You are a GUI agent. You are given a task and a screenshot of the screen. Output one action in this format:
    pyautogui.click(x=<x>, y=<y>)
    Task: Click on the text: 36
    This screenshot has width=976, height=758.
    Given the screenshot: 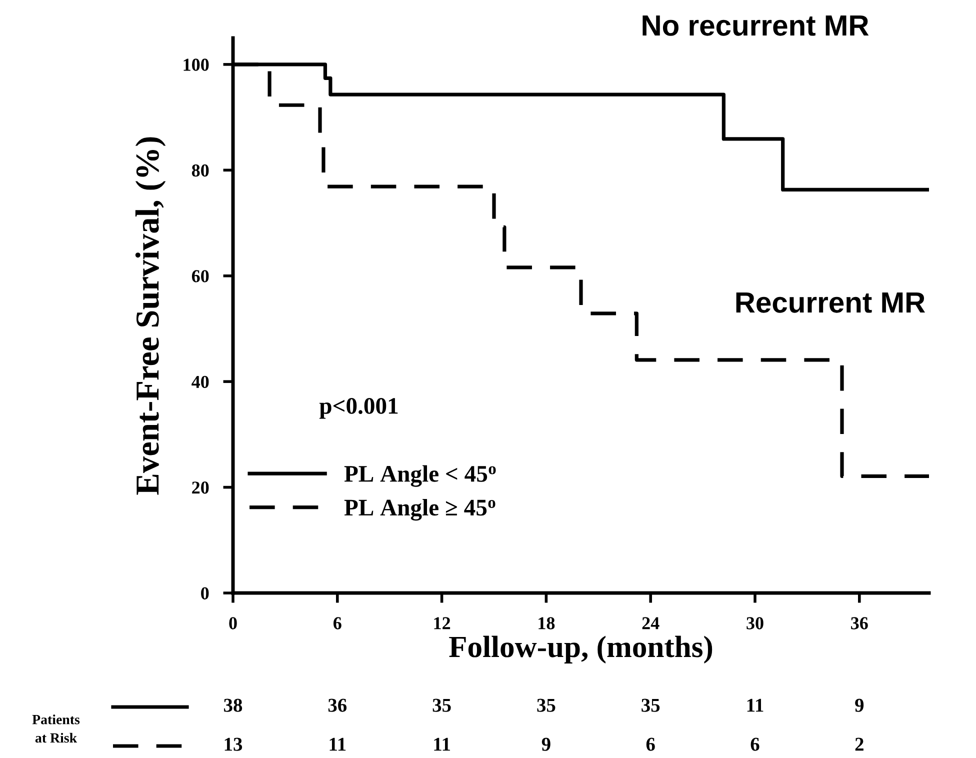 What is the action you would take?
    pyautogui.click(x=337, y=705)
    